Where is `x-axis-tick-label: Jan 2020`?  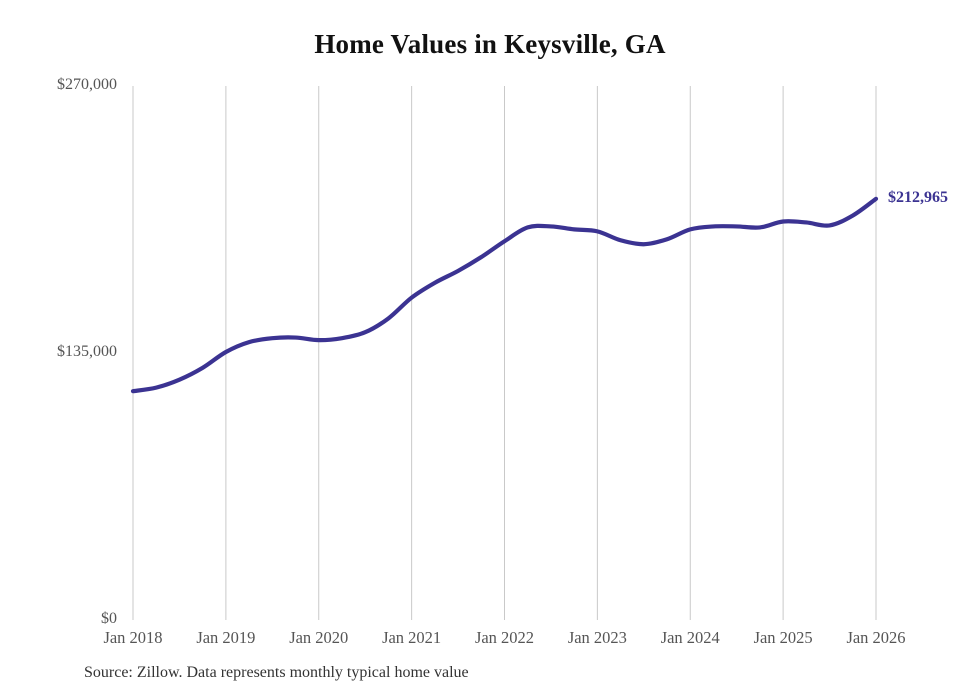 x-axis-tick-label: Jan 2020 is located at coordinates (319, 637).